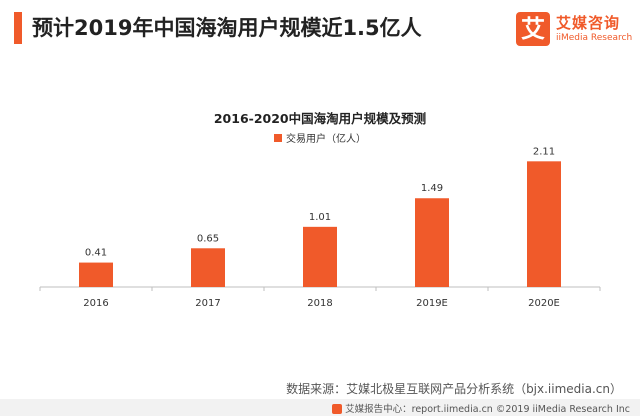  What do you see at coordinates (544, 151) in the screenshot?
I see `data-label-2020E: 2.11` at bounding box center [544, 151].